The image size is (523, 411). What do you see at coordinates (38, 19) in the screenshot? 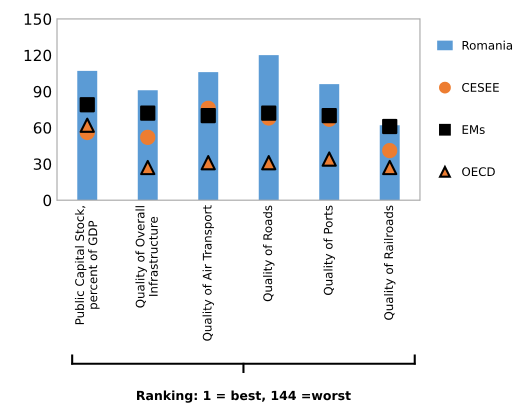
I see `y-tick-label: 150` at bounding box center [38, 19].